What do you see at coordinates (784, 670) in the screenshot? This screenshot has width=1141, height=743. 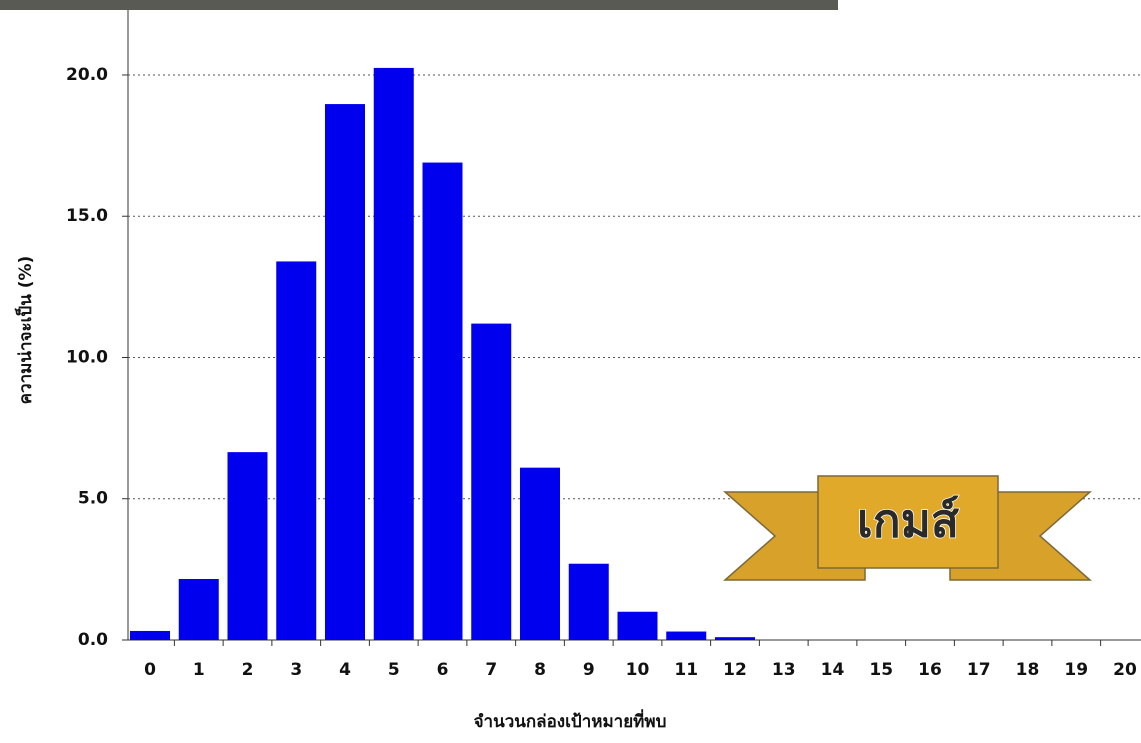 I see `x-tick-label: 13` at bounding box center [784, 670].